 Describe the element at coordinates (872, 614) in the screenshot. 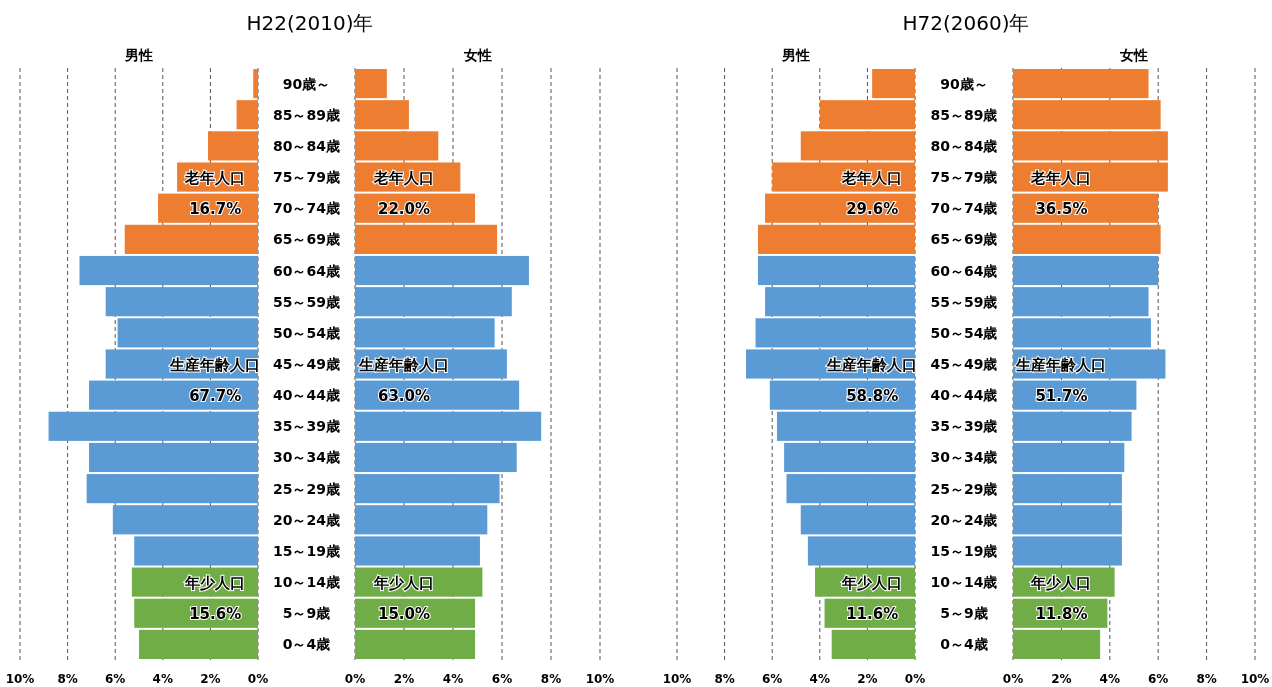

I see `annotation: 11.6%` at that location.